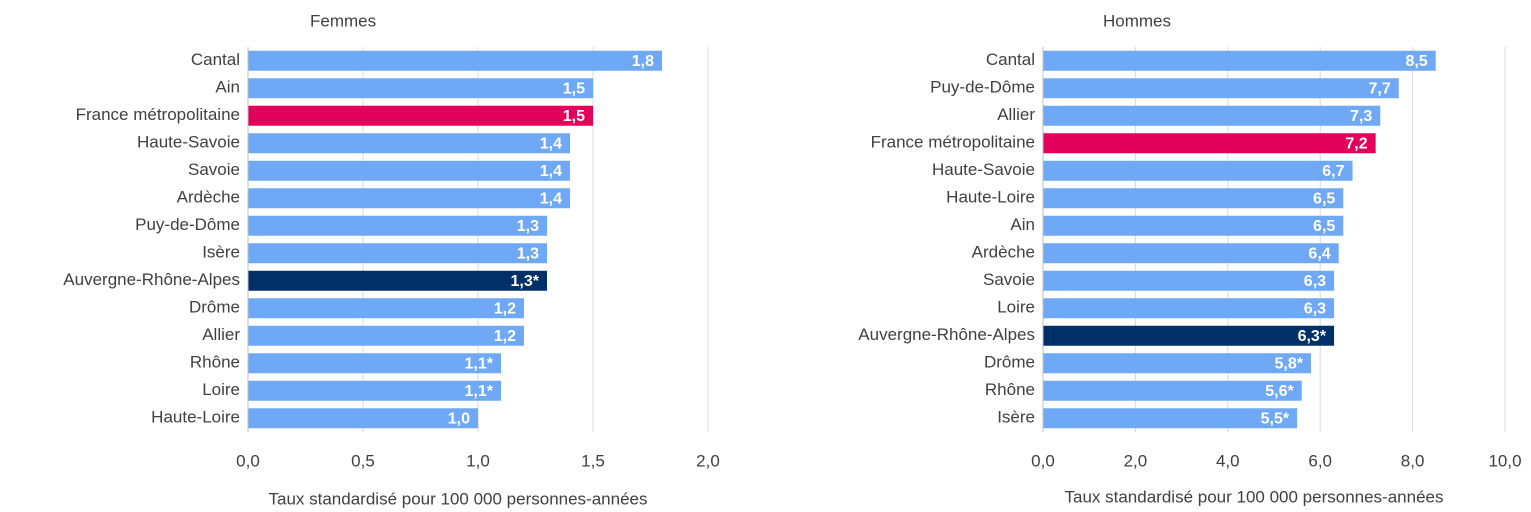  I want to click on x-tick-label: 1,0, so click(478, 460).